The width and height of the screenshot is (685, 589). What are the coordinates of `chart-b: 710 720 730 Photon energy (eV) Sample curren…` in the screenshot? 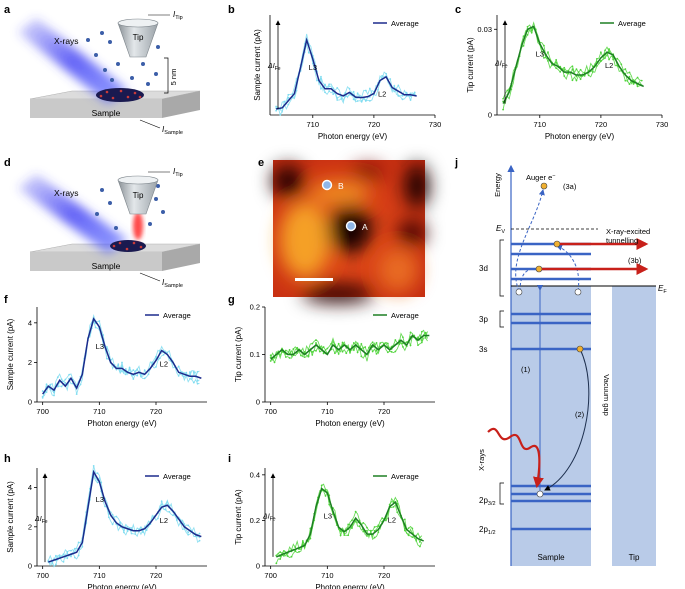 It's located at (347, 78).